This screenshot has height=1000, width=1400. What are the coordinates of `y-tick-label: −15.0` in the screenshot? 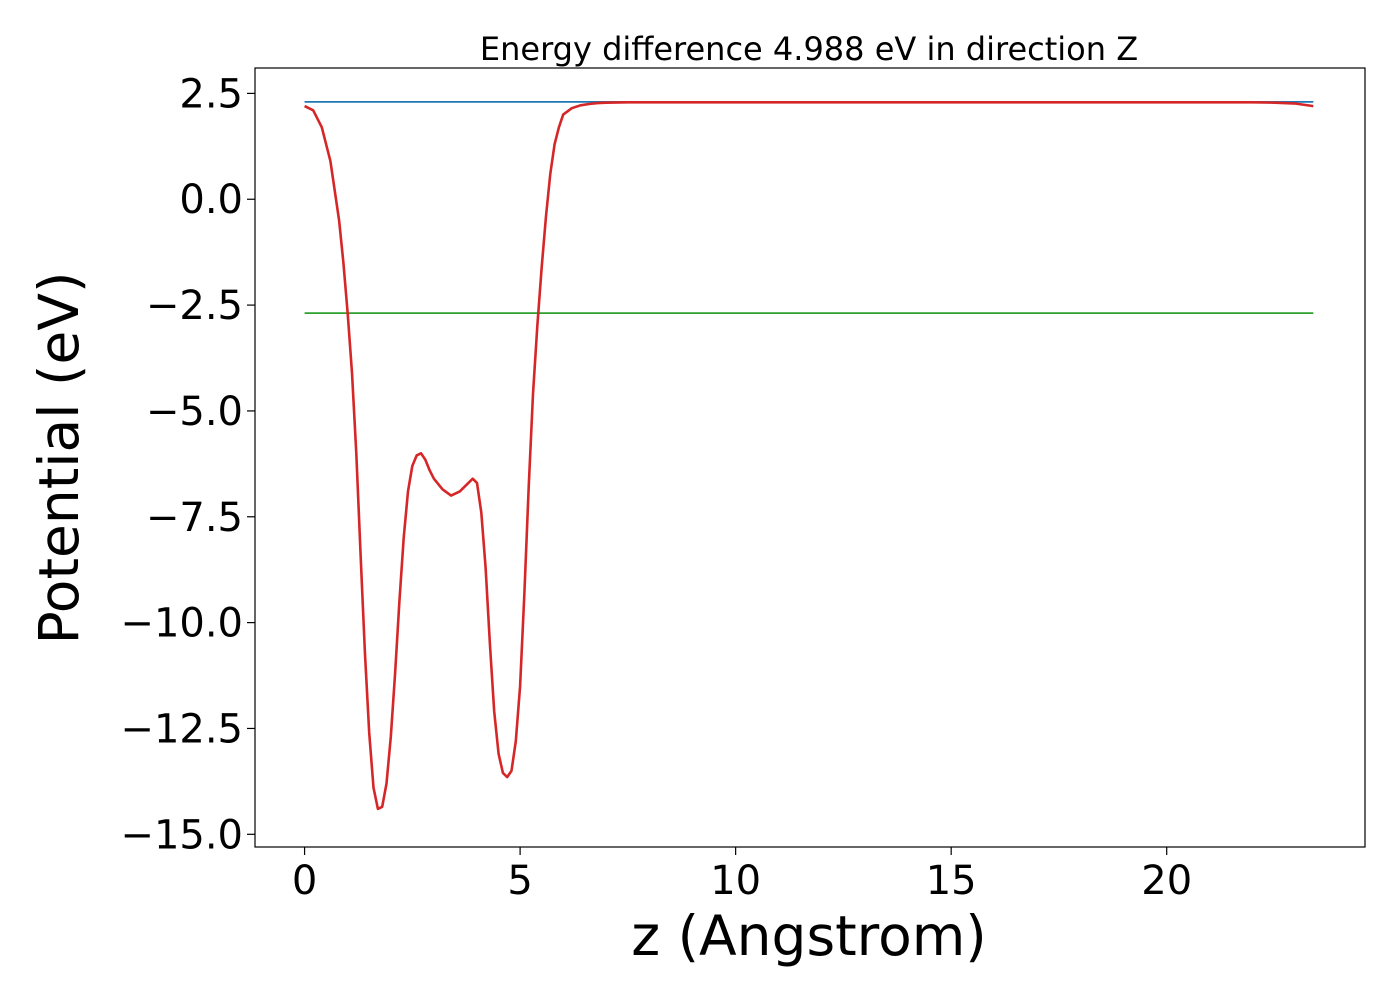 It's located at (181, 835).